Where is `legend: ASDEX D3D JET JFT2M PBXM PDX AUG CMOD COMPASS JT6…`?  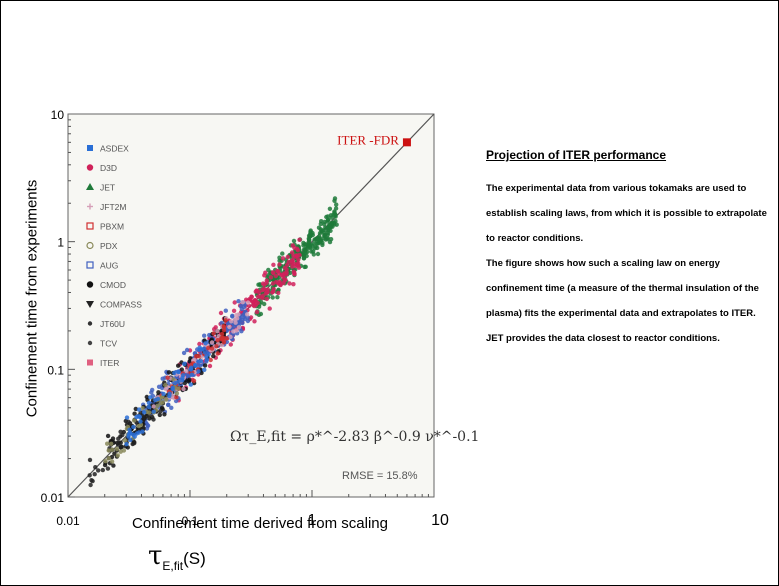 legend: ASDEX D3D JET JFT2M PBXM PDX AUG CMOD COMPASS JT6… is located at coordinates (114, 256).